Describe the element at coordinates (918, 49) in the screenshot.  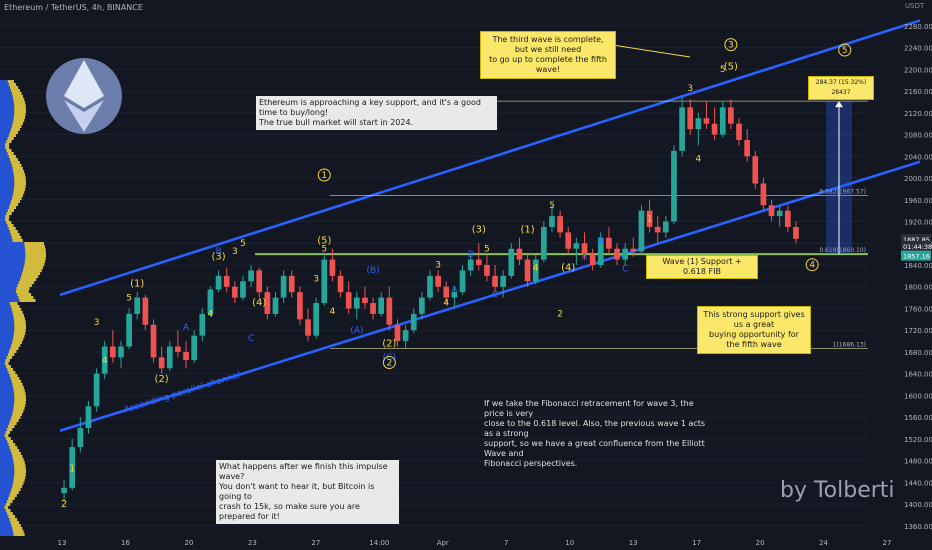
I see `y-tick-label: 2240.00` at that location.